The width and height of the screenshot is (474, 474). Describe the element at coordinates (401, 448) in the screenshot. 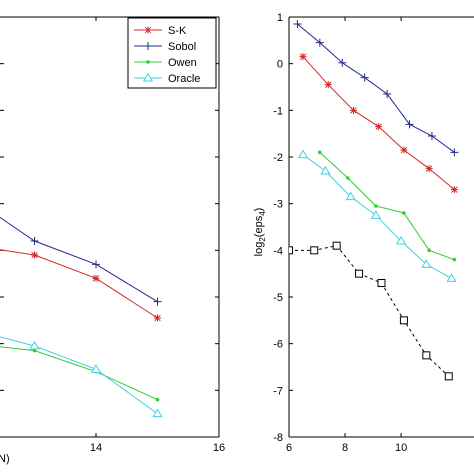

I see `x-tick-label: 10` at that location.